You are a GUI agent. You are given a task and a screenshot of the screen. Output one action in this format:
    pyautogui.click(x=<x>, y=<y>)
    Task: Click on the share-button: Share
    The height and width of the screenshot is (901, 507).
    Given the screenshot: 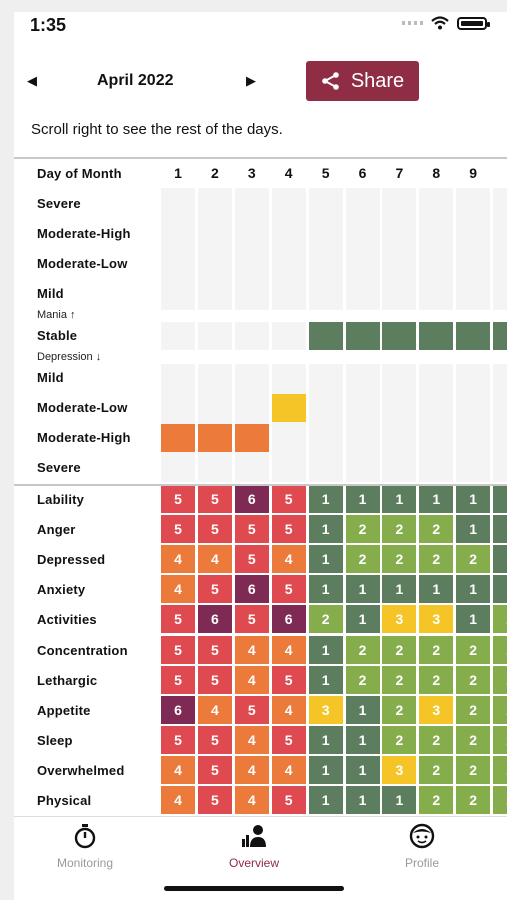 What is the action you would take?
    pyautogui.click(x=362, y=81)
    